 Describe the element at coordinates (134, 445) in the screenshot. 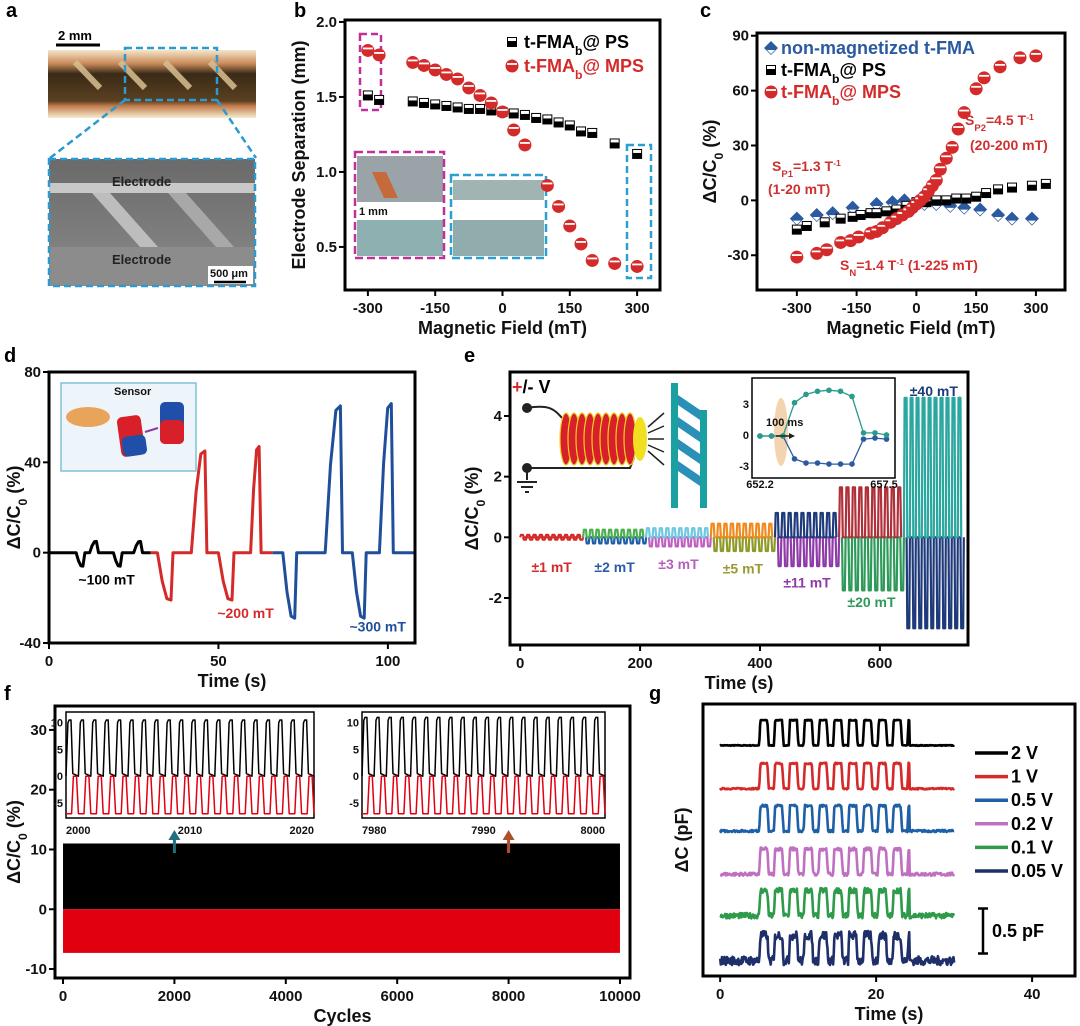

I see `magnet-icon-pole` at that location.